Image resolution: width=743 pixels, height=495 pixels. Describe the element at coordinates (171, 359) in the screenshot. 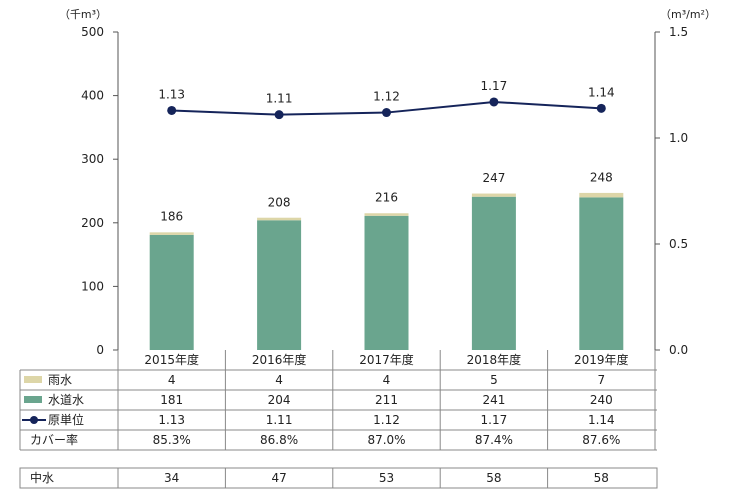

I see `table-category-label: 2015年度` at that location.